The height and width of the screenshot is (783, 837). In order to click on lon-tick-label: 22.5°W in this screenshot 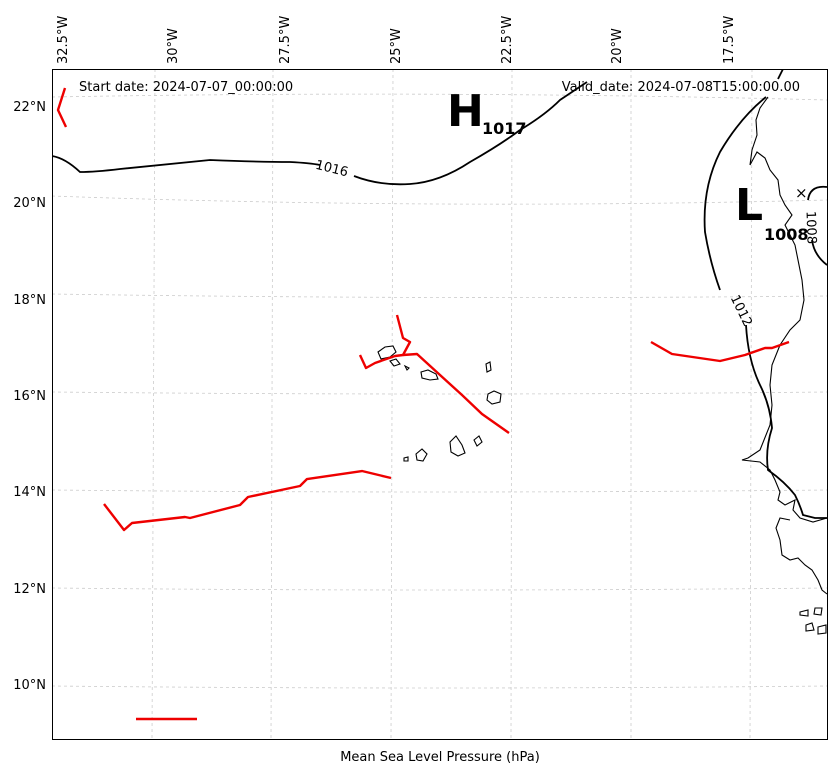, I will do `click(507, 40)`.